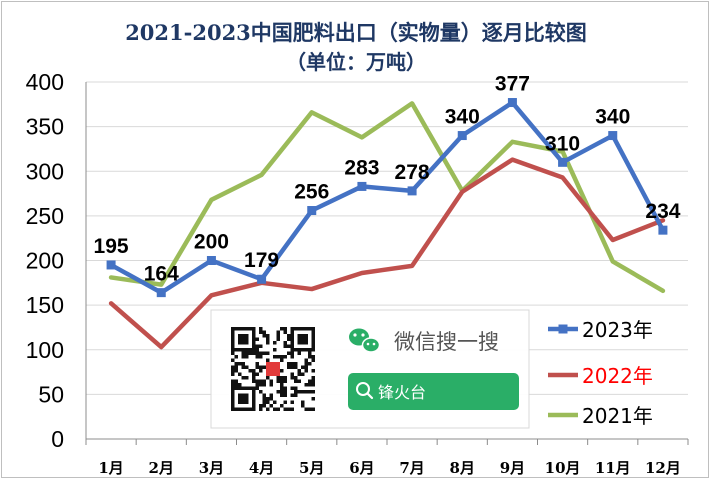  Describe the element at coordinates (111, 246) in the screenshot. I see `data-label: 195` at that location.